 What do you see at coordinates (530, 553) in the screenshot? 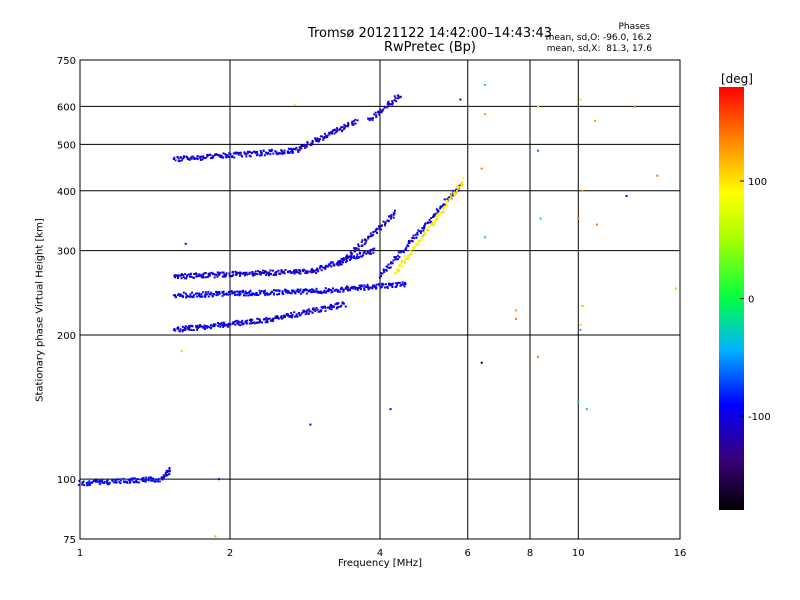
I see `x-tick-label: 8` at bounding box center [530, 553].